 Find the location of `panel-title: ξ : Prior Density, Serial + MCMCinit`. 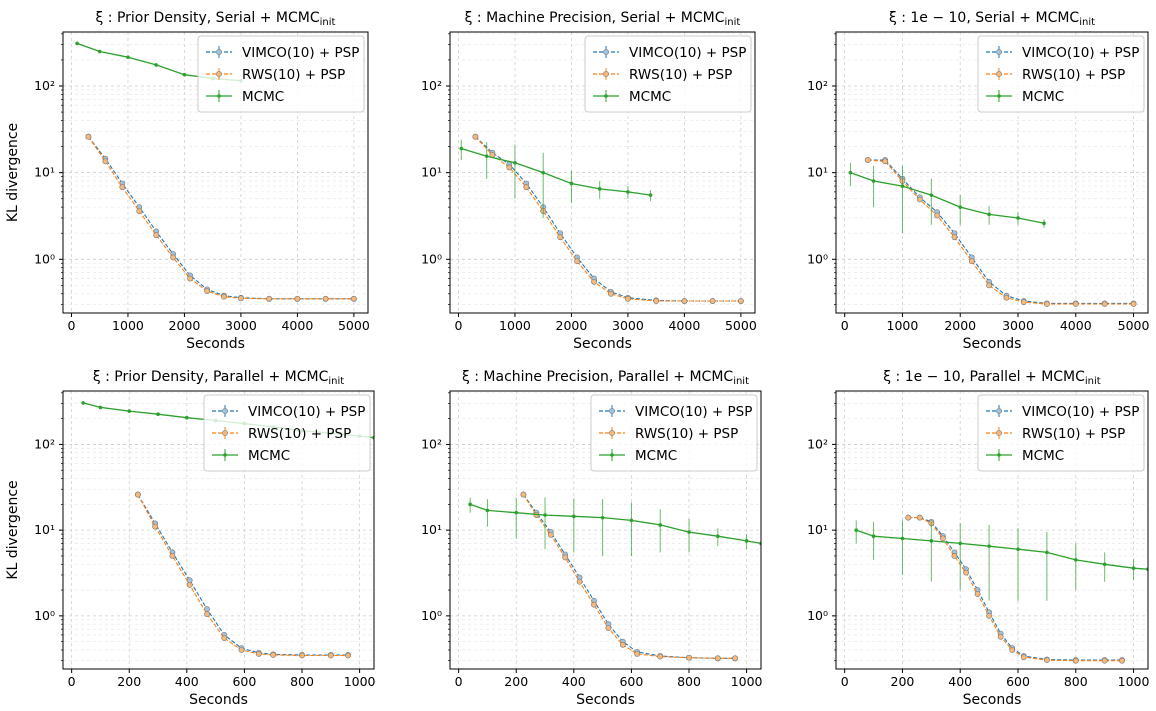

panel-title: ξ : Prior Density, Serial + MCMCinit is located at coordinates (216, 19).